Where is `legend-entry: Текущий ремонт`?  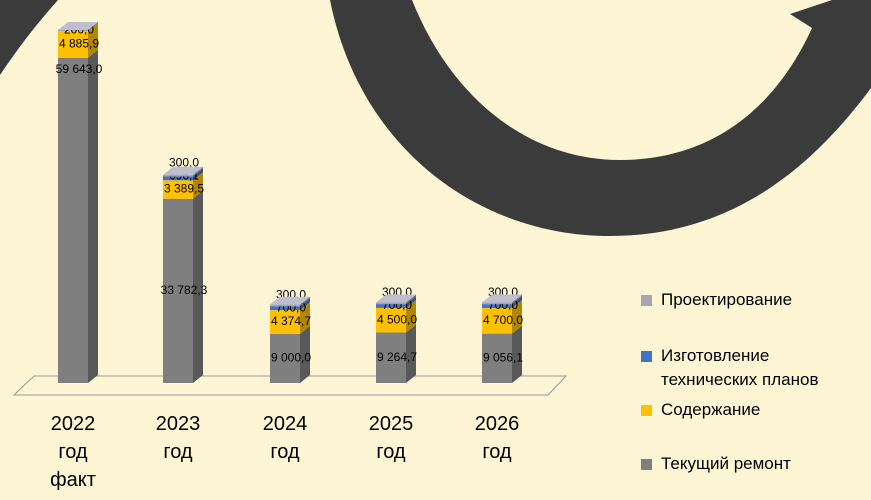 legend-entry: Текущий ремонт is located at coordinates (755, 464).